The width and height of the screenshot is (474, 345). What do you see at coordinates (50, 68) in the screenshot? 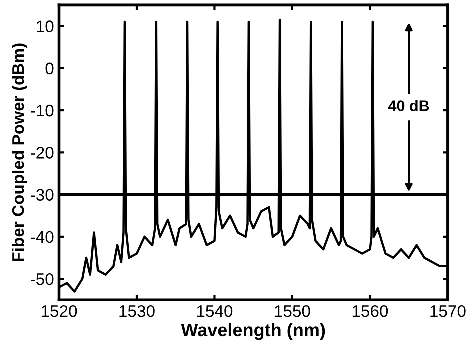
I see `y-tick-label: 0` at bounding box center [50, 68].